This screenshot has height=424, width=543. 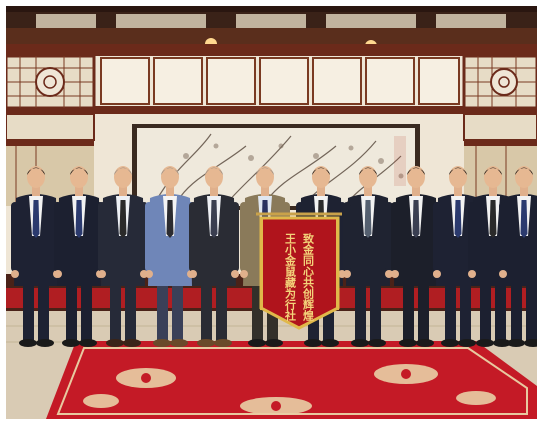 What do you see at coordinates (309, 277) in the screenshot?
I see `banner-line-2: 致金同心共创辉煌` at bounding box center [309, 277].